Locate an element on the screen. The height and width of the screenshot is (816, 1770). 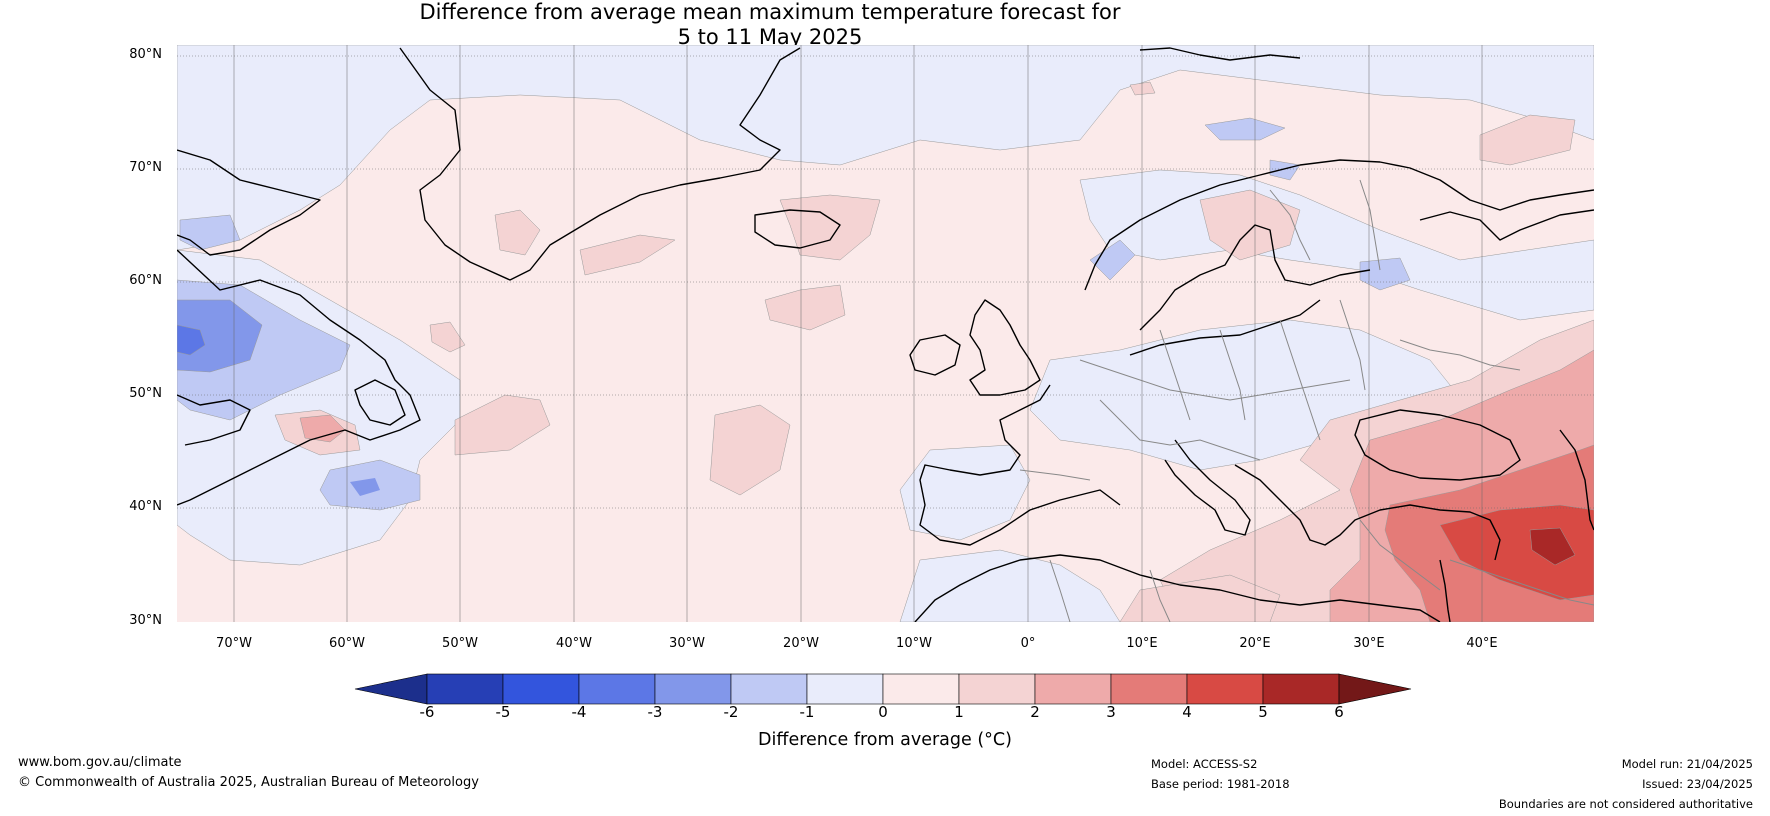
lat-label-50: 50°N is located at coordinates (145, 393).